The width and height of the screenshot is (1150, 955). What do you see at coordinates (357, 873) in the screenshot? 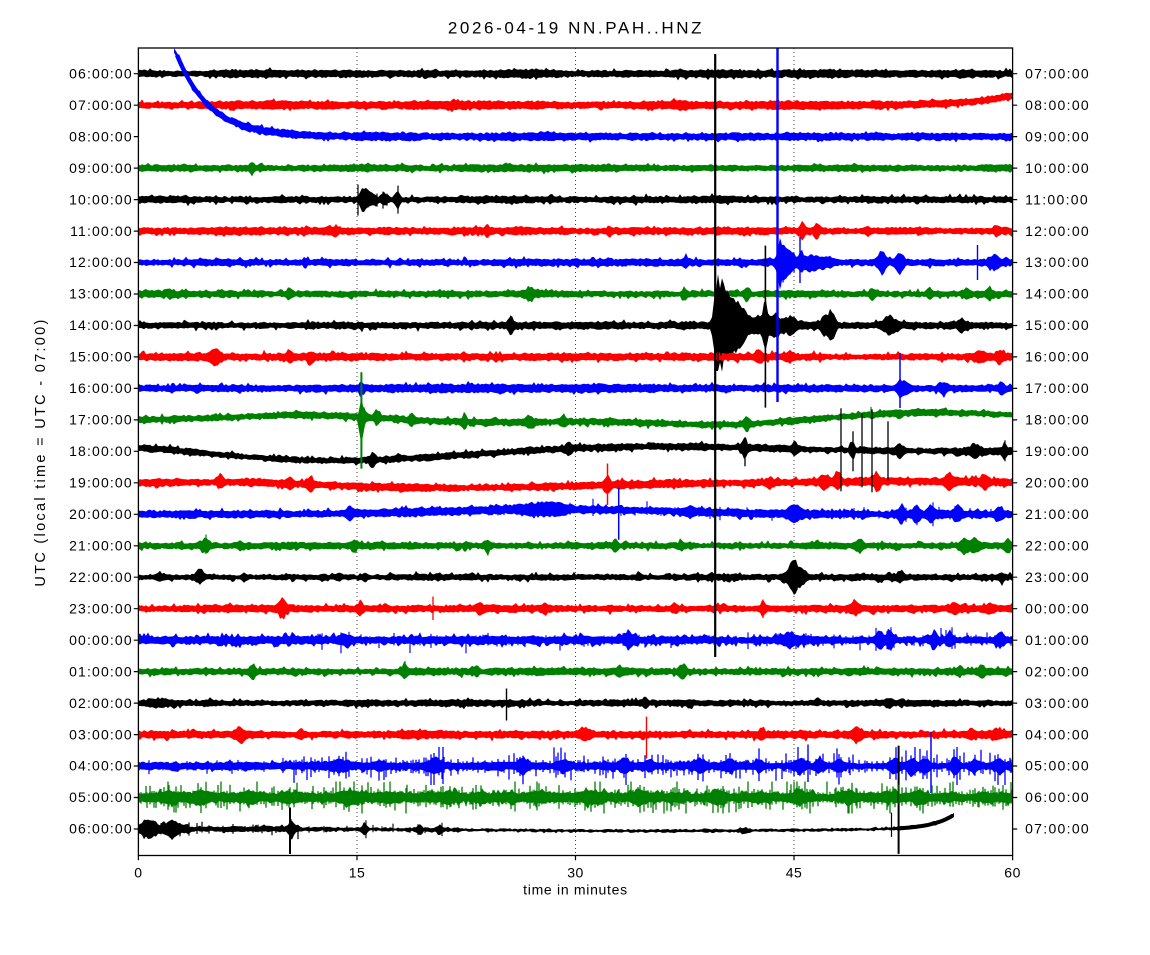
I see `svg-text: 15` at bounding box center [357, 873].